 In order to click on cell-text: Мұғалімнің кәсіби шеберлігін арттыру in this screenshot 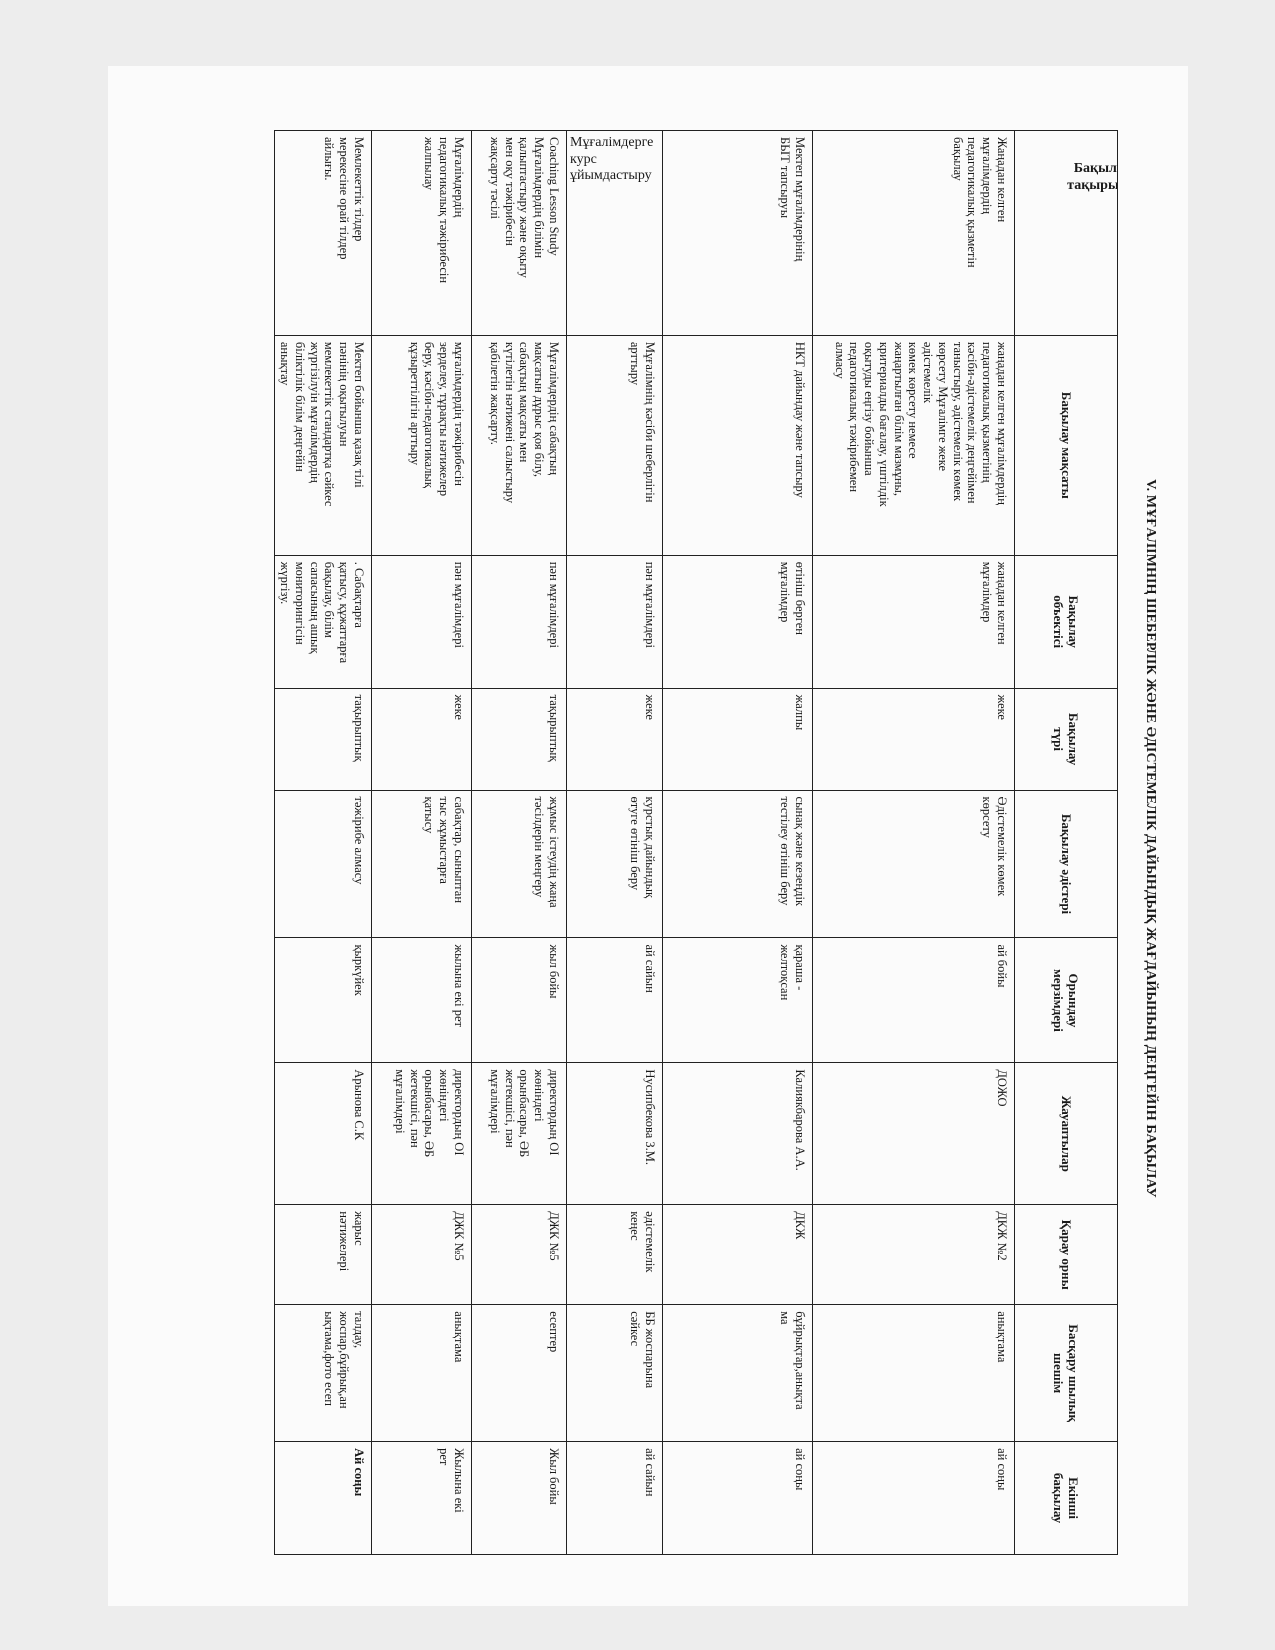, I will do `click(642, 422)`.